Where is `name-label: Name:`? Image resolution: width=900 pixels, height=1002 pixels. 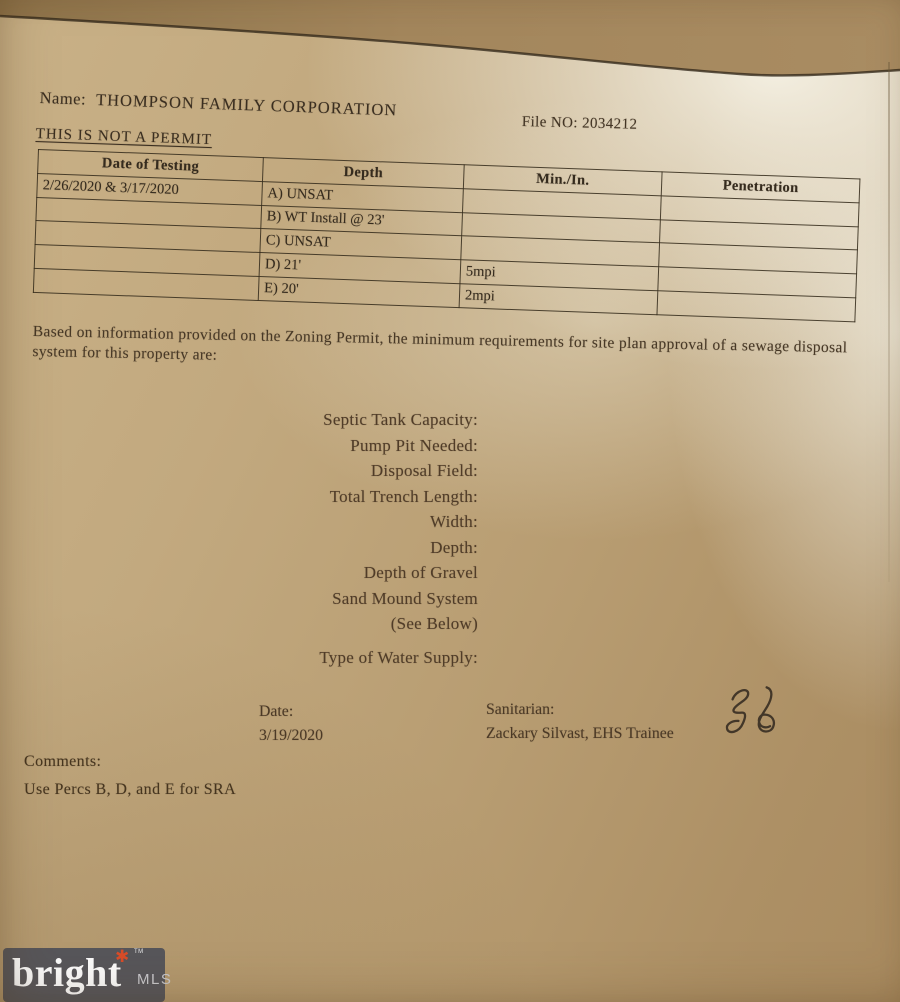 name-label: Name: is located at coordinates (63, 98).